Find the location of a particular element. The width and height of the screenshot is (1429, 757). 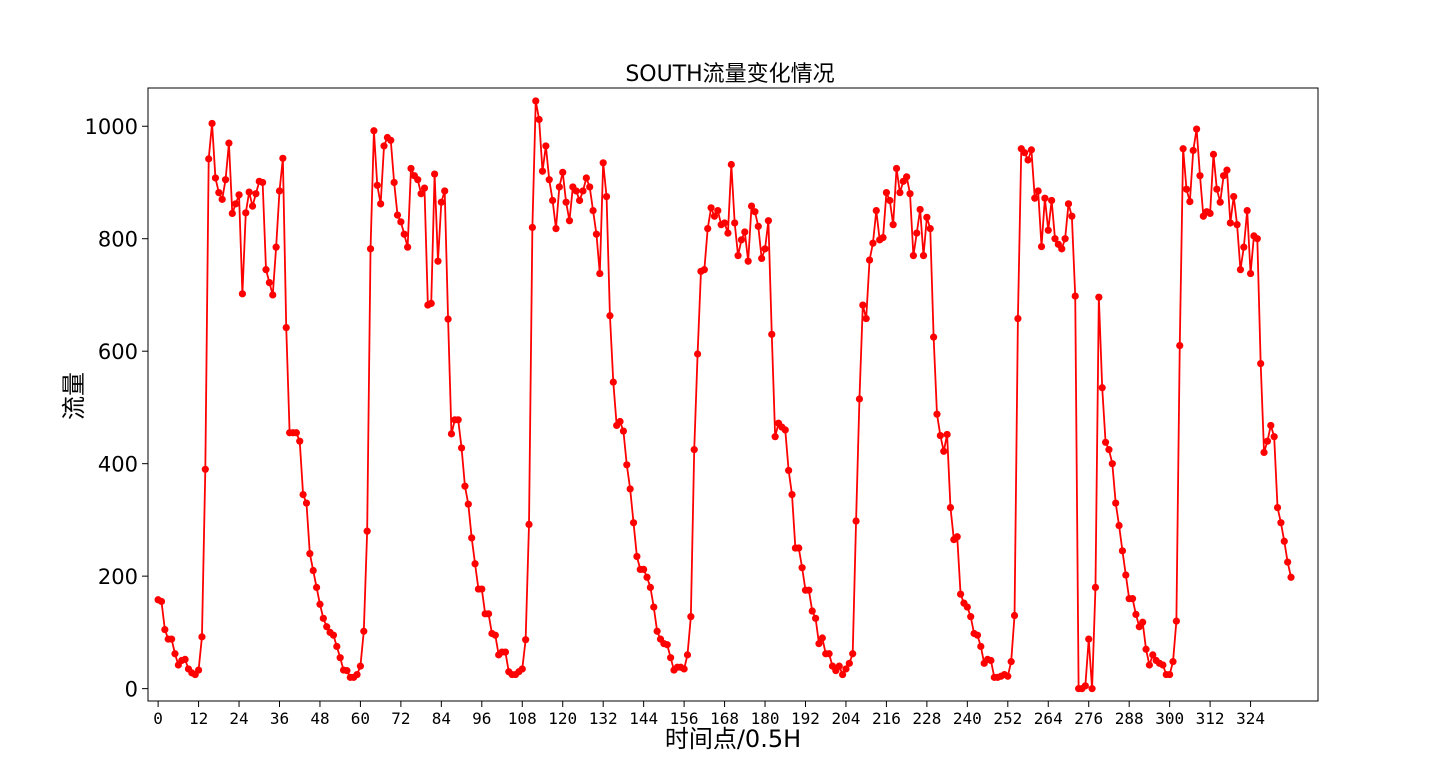

y-tick-label: 1000 is located at coordinates (111, 127).